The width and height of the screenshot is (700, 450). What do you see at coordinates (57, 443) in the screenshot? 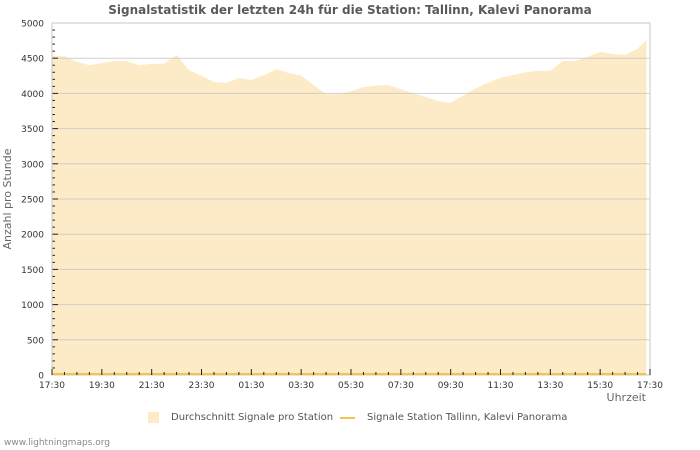
I see `footer-link: www.lightningmaps.org` at bounding box center [57, 443].